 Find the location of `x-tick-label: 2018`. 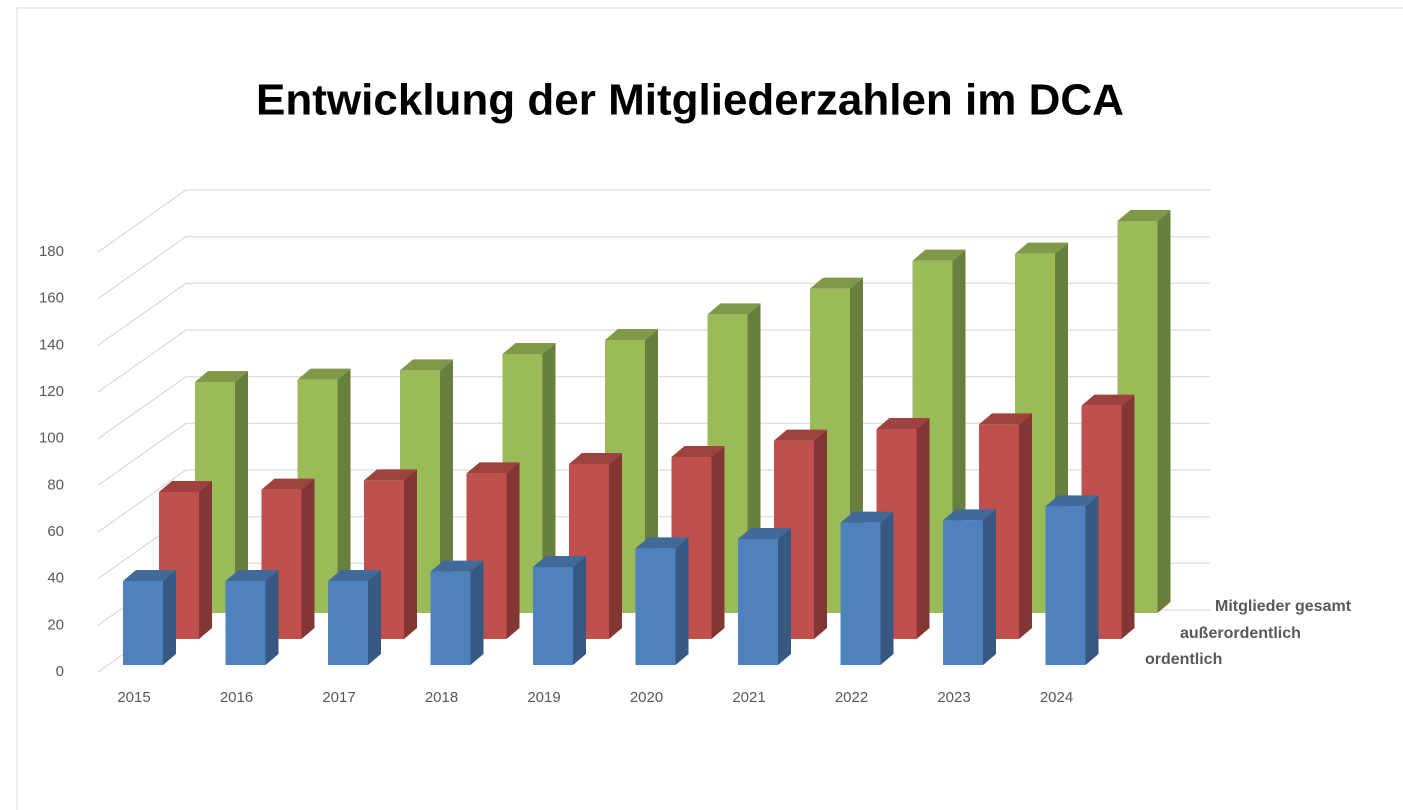

x-tick-label: 2018 is located at coordinates (441, 697).